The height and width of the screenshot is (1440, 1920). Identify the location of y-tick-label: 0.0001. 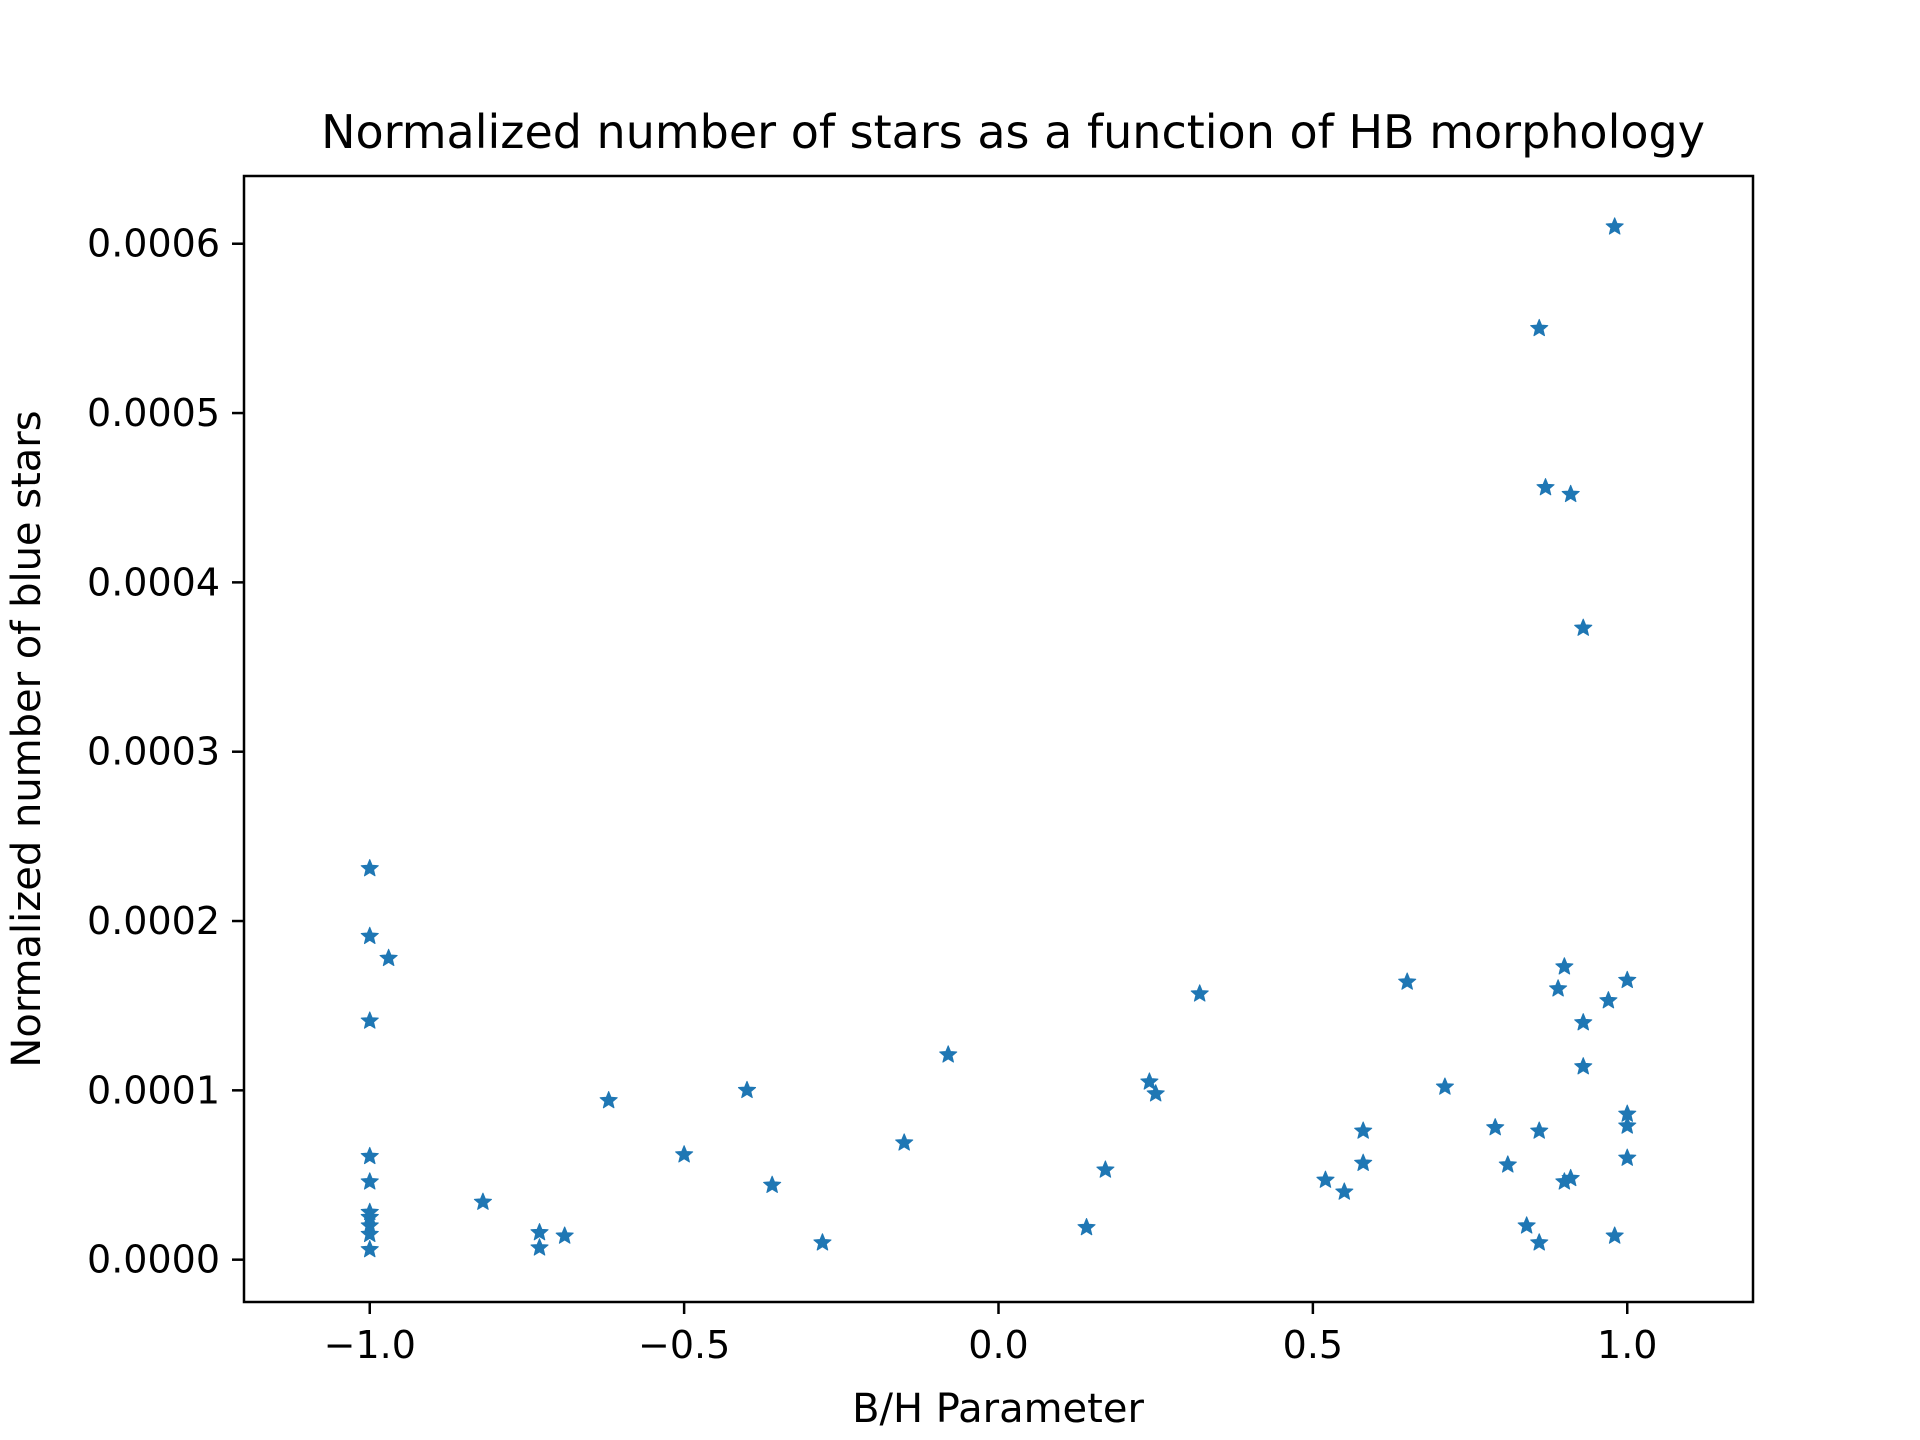
(153, 1090).